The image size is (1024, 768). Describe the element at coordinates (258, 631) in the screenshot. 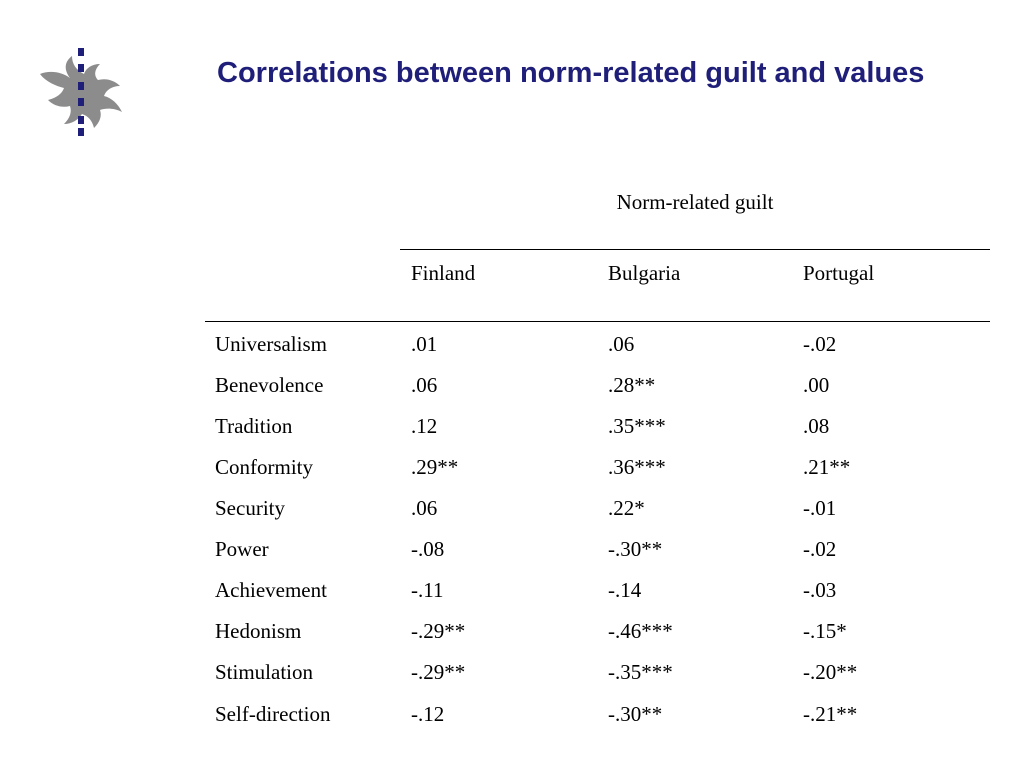

I see `row-label: Hedonism` at that location.